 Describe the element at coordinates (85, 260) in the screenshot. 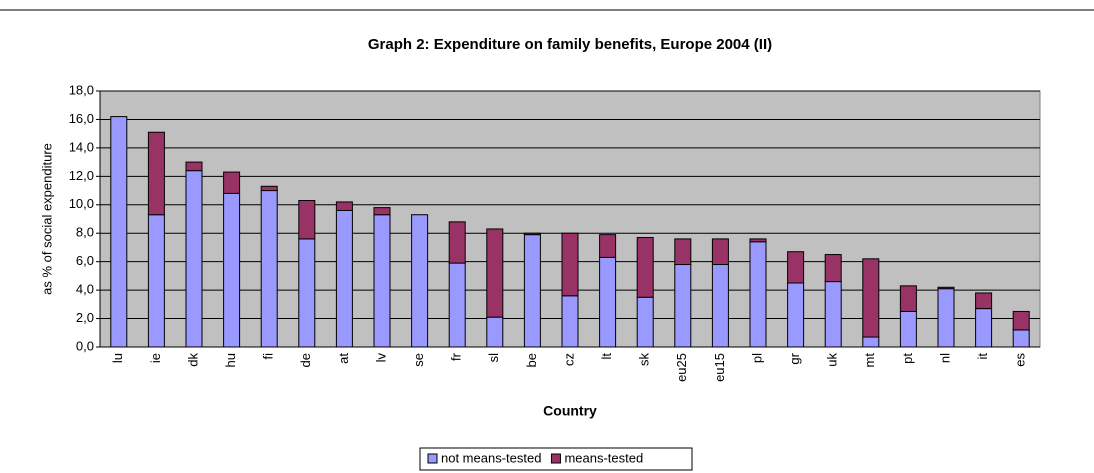

I see `y-tick-label: 6,0` at that location.